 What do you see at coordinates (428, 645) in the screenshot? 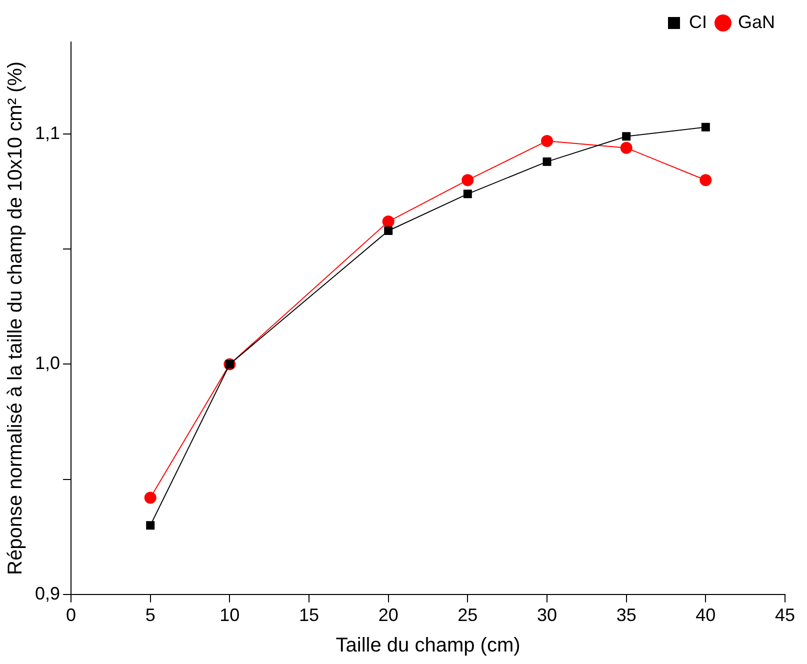
I see `x-axis-title: Taille du champ (cm)` at bounding box center [428, 645].